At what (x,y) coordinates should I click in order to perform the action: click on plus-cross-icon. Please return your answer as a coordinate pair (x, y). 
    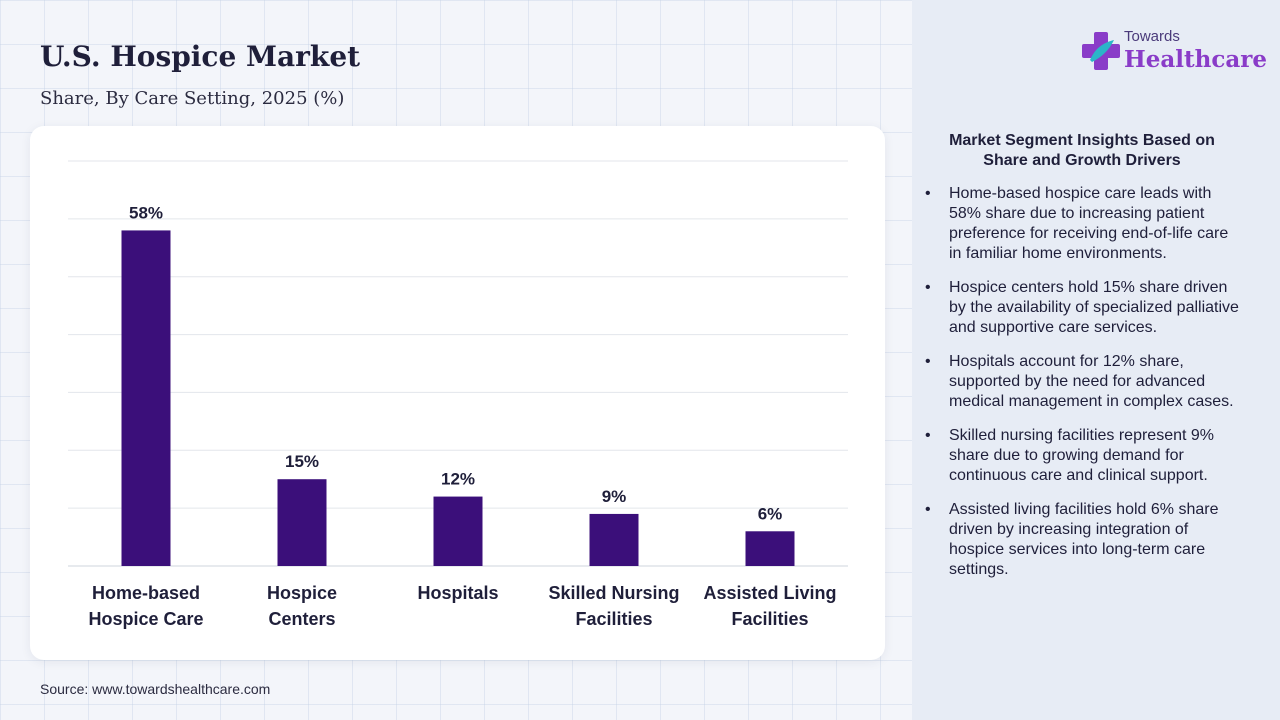
    Looking at the image, I should click on (1101, 51).